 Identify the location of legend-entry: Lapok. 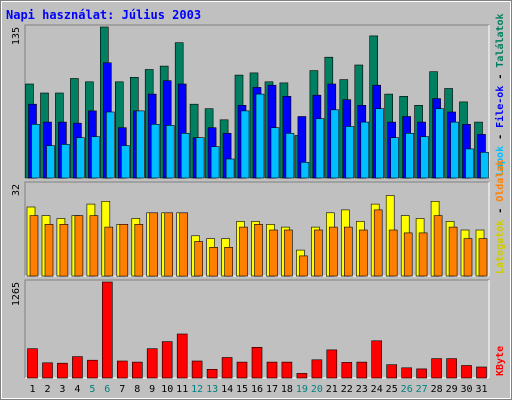
(500, 161).